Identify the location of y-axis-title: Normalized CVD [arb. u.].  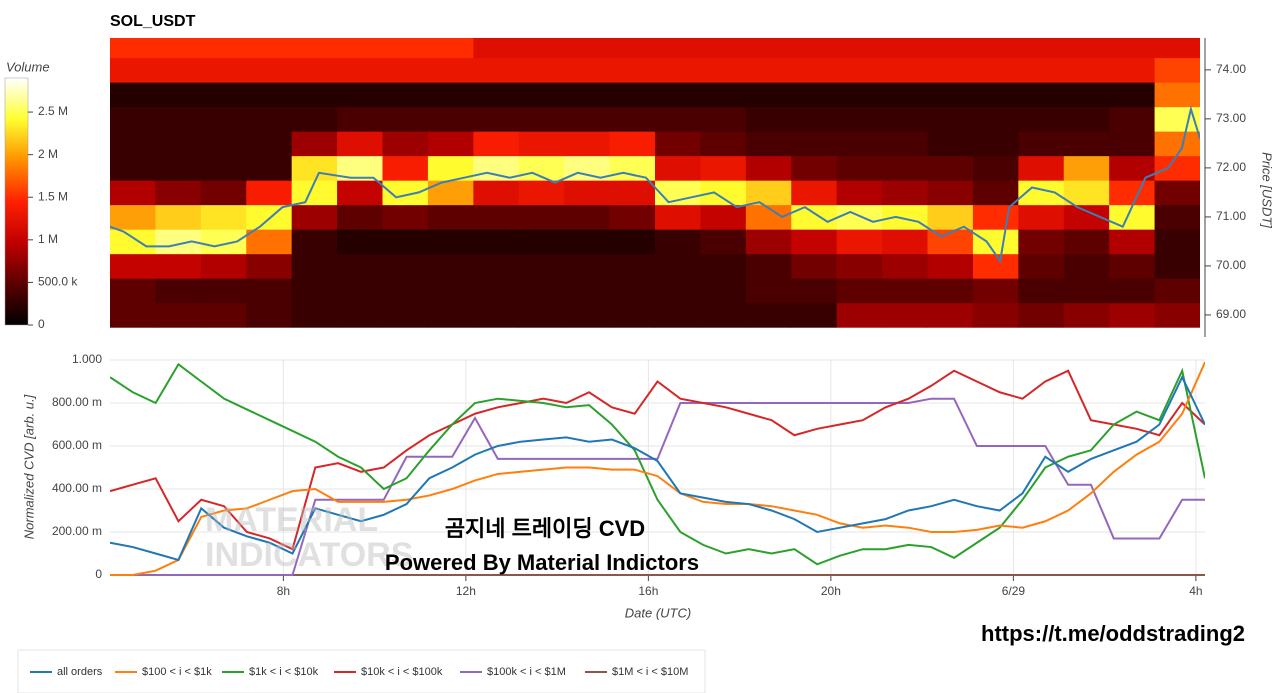
(28, 466).